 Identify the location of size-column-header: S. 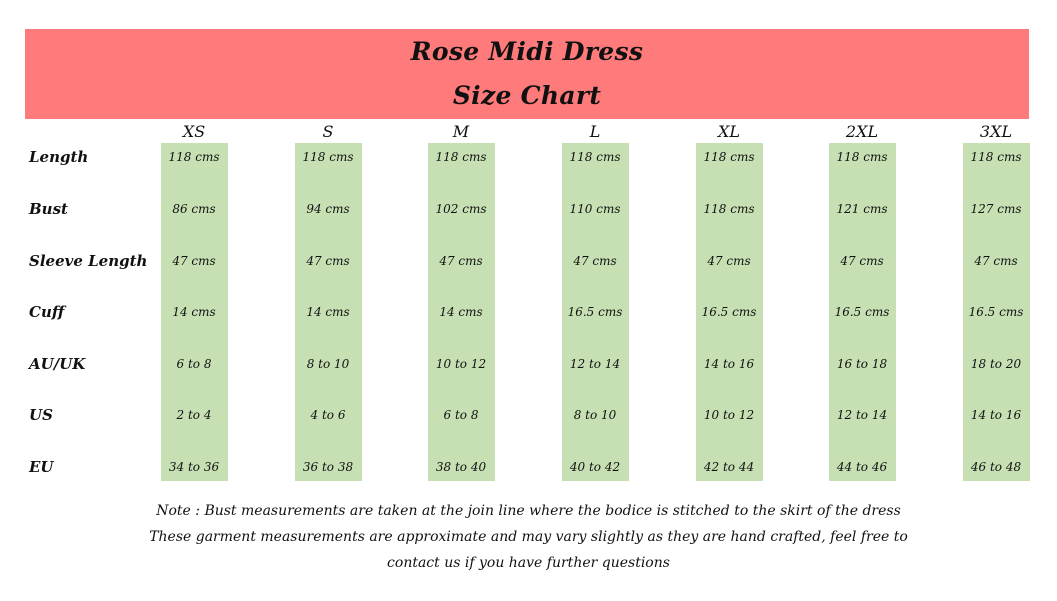
(328, 131).